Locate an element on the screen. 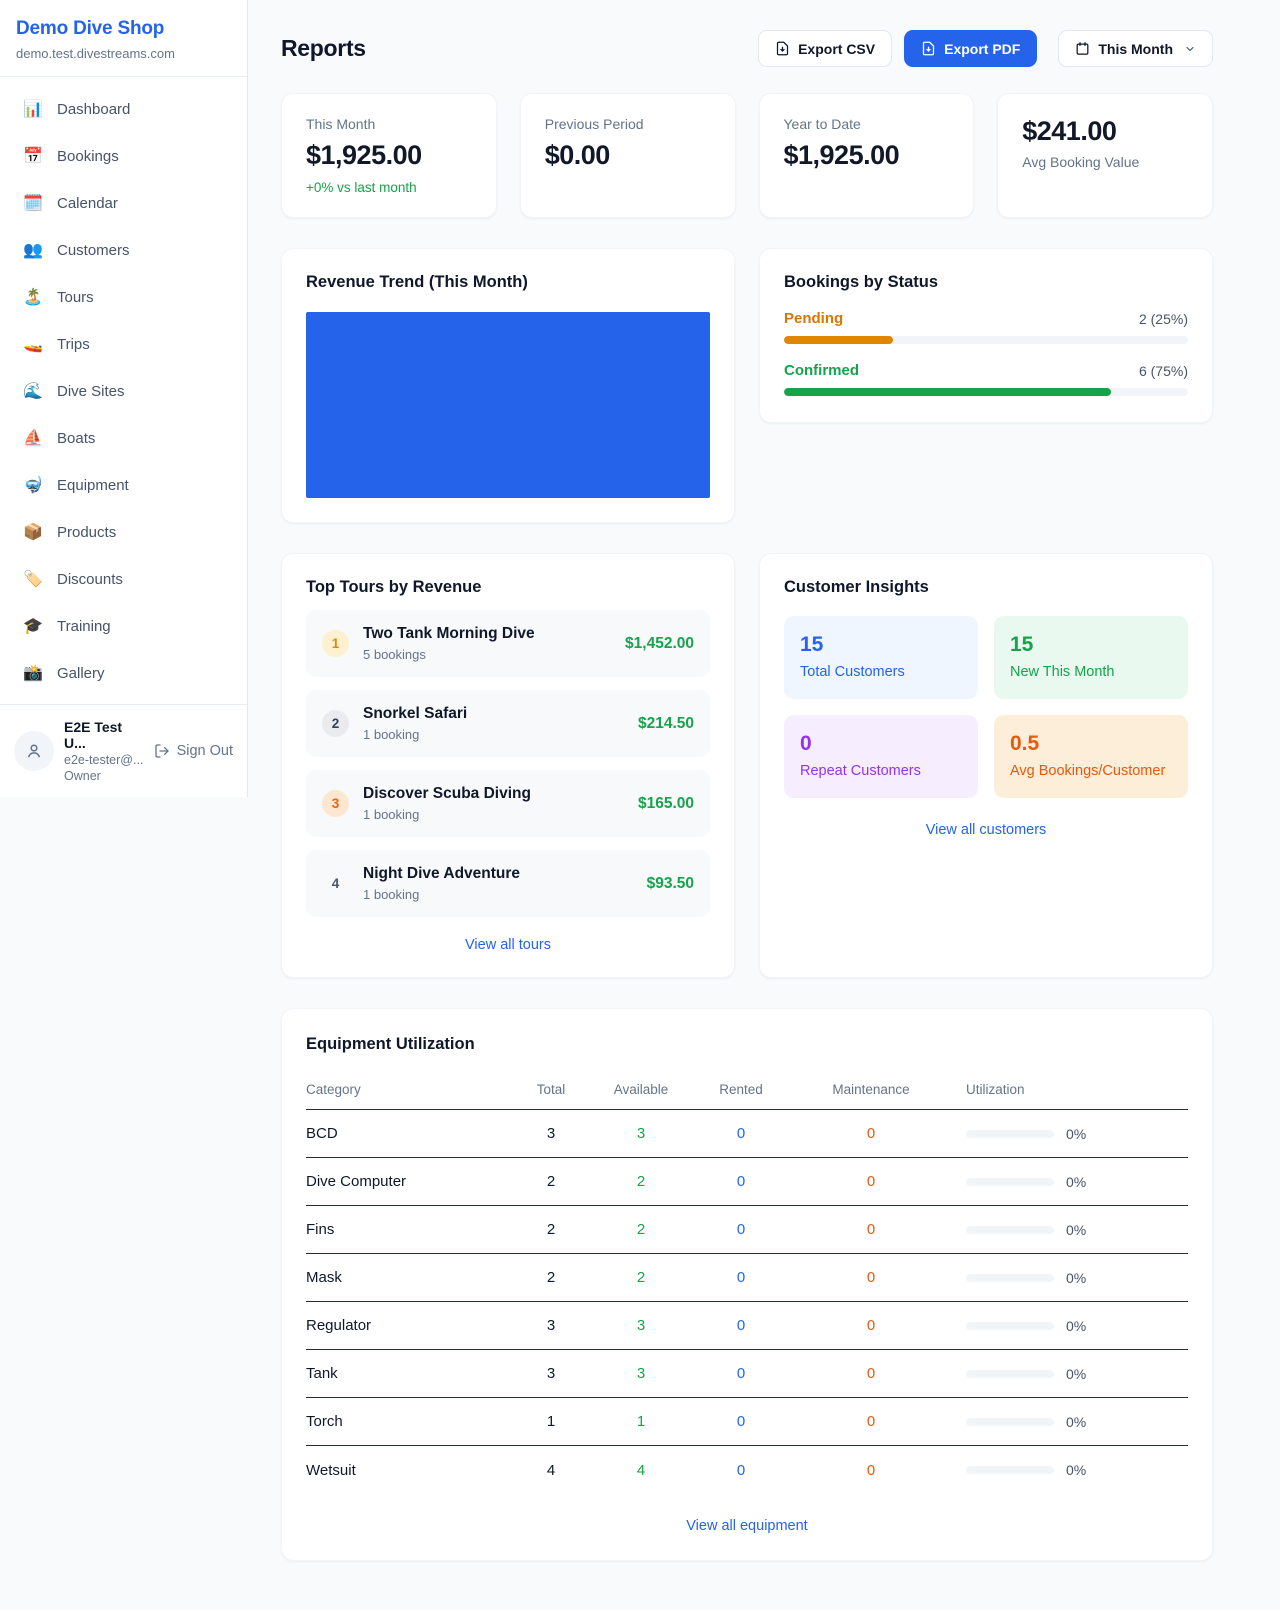 This screenshot has height=1610, width=1280. tour-bookings: 1 booking is located at coordinates (391, 734).